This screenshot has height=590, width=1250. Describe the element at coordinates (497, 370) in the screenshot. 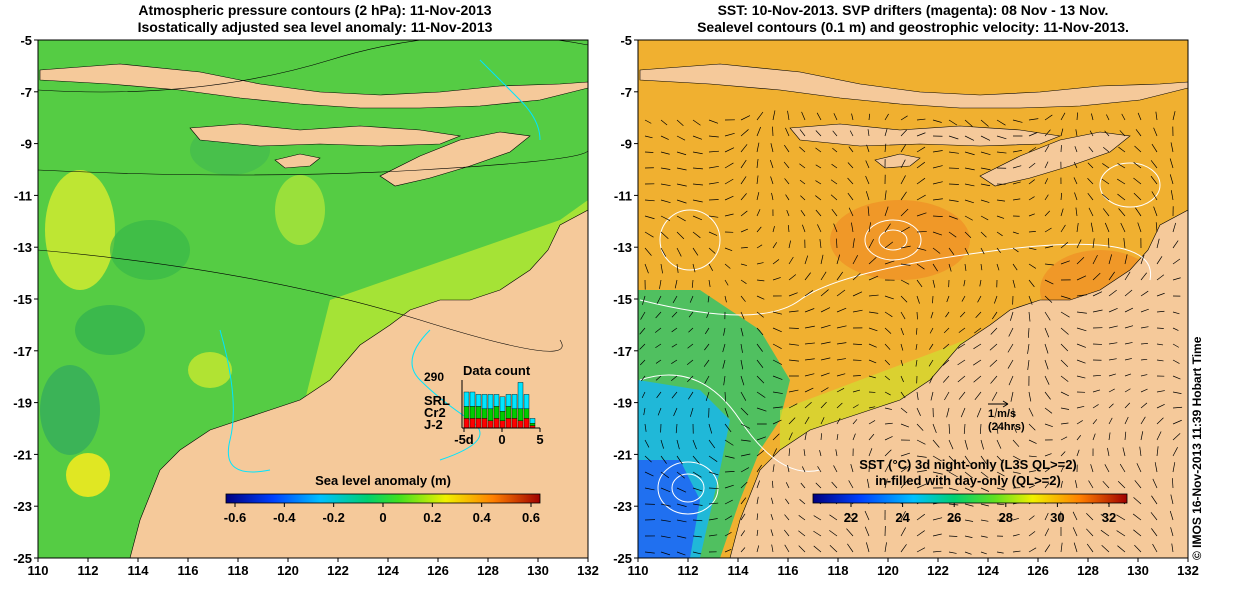

I see `inset-title: Data count` at that location.